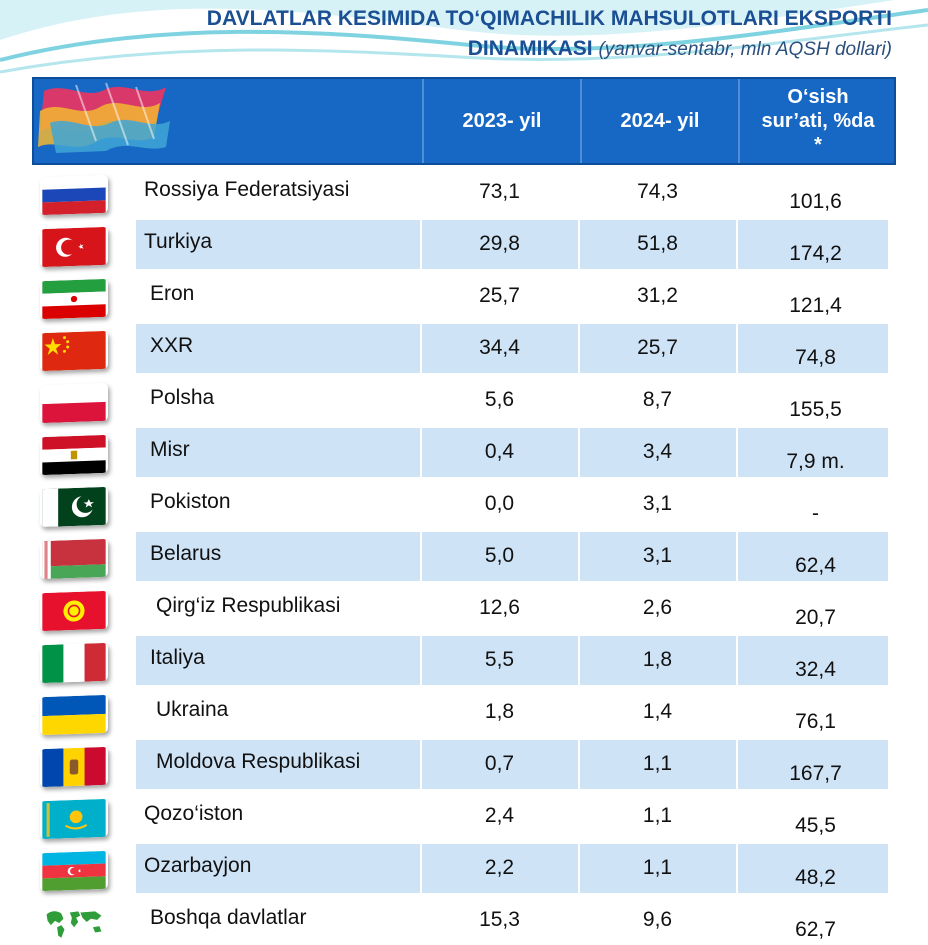 The image size is (928, 945). What do you see at coordinates (659, 121) in the screenshot?
I see `column-header-2024: 2024- yil` at bounding box center [659, 121].